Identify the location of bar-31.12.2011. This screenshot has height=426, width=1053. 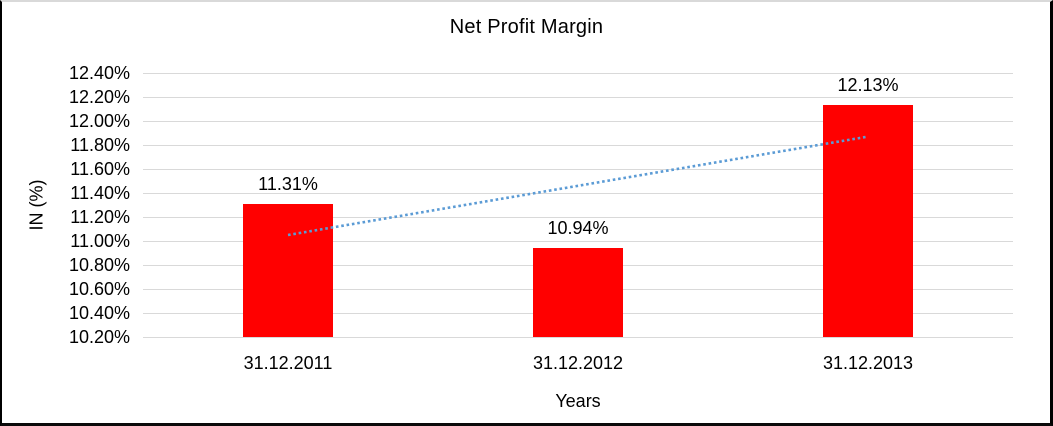
(288, 270).